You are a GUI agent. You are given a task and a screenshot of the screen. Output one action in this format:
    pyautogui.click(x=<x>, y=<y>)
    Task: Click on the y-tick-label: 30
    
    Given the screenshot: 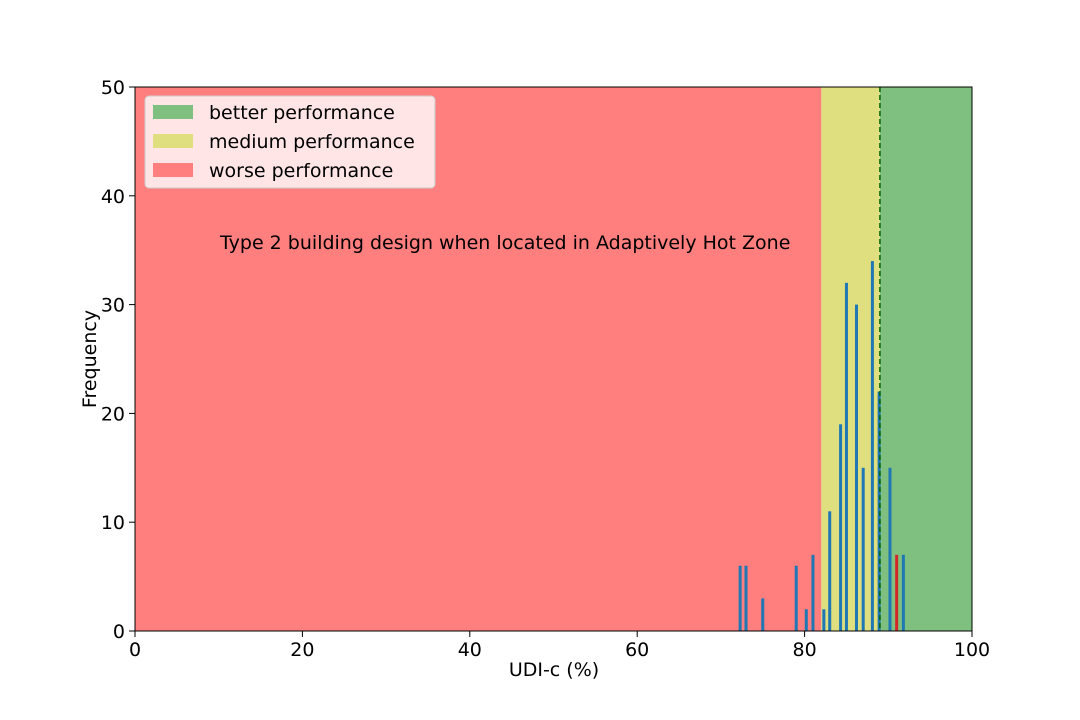 What is the action you would take?
    pyautogui.click(x=113, y=306)
    